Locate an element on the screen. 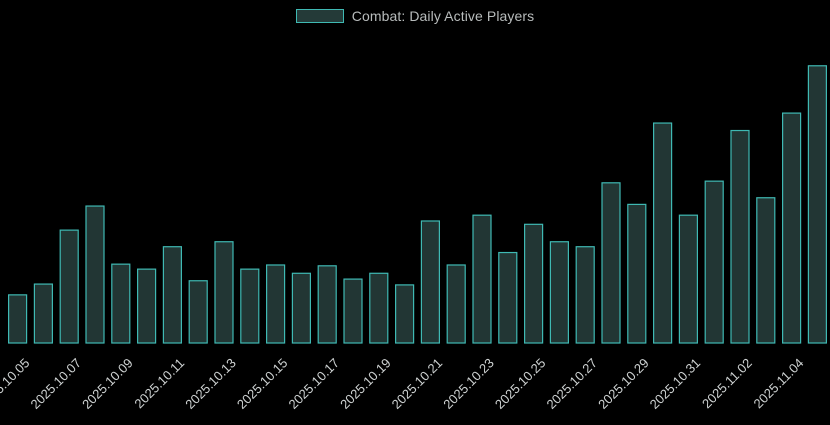  bar-2025.10.13 is located at coordinates (224, 292).